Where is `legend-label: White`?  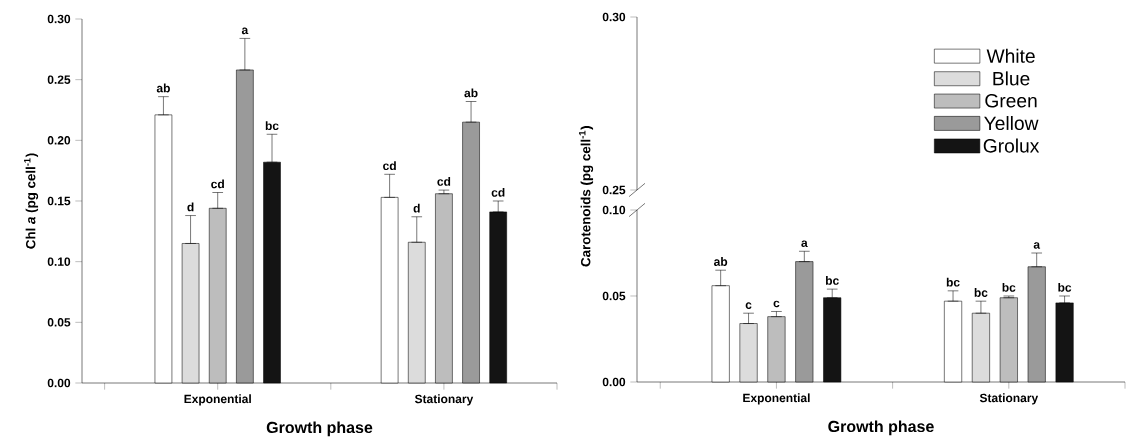 legend-label: White is located at coordinates (1010, 55).